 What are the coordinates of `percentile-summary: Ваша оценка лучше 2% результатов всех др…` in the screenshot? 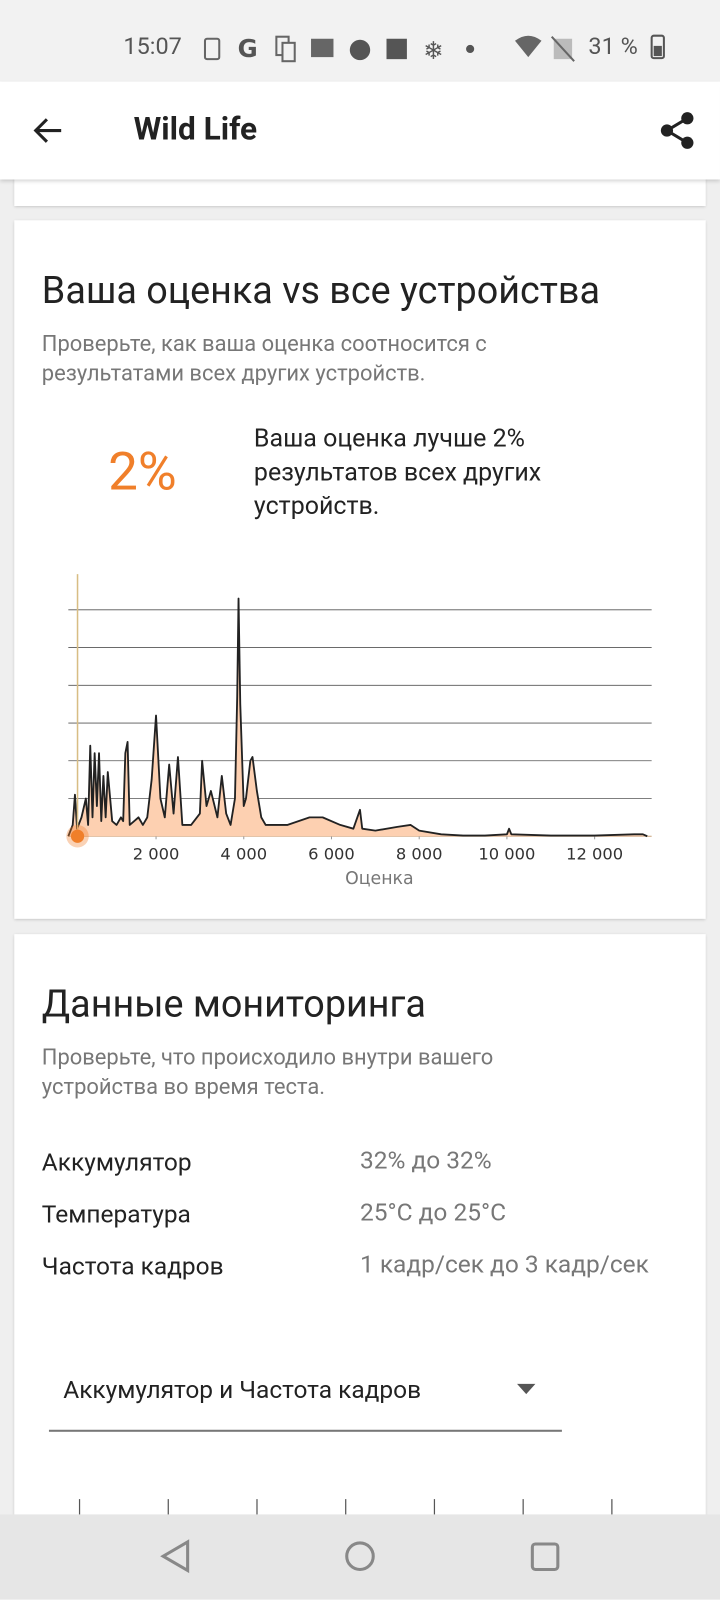 It's located at (397, 472).